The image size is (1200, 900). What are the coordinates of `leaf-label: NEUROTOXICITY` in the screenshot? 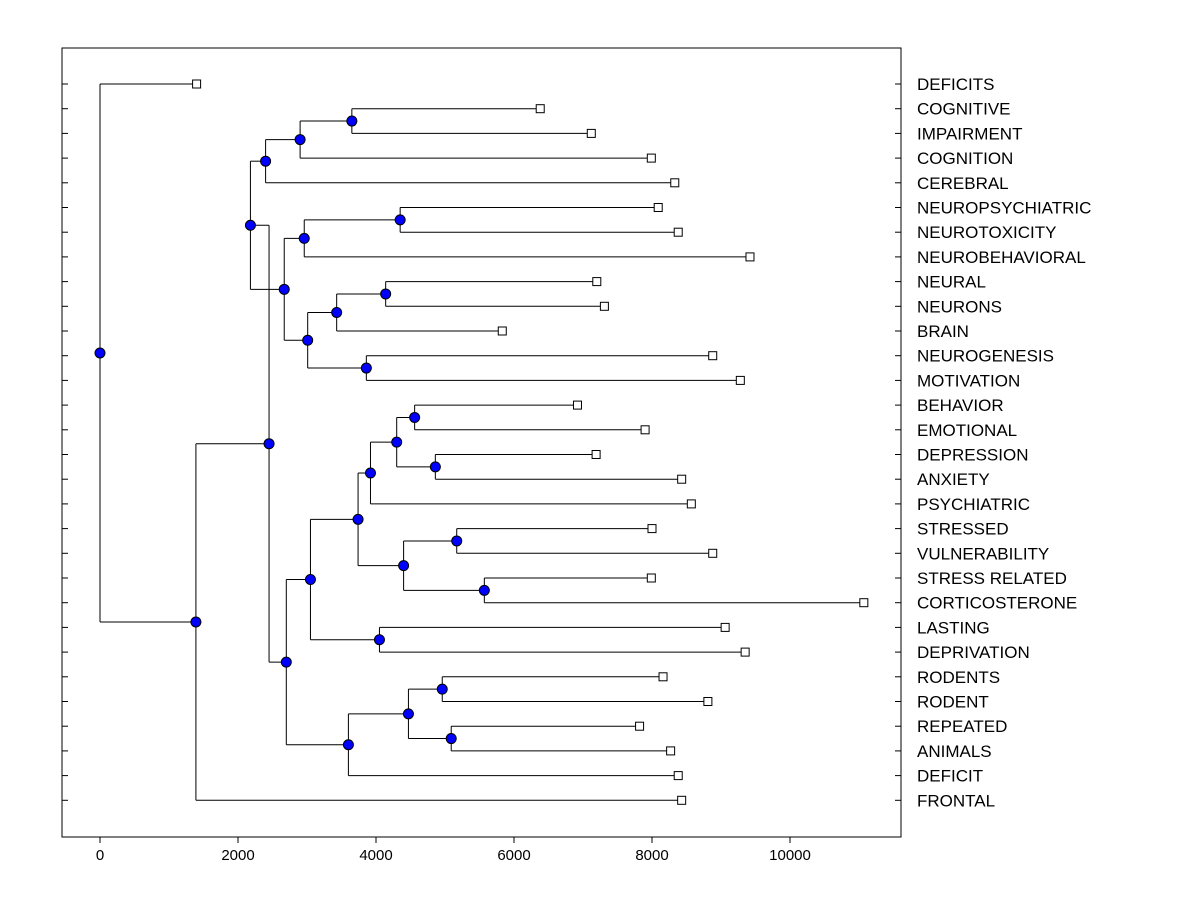 It's located at (986, 232).